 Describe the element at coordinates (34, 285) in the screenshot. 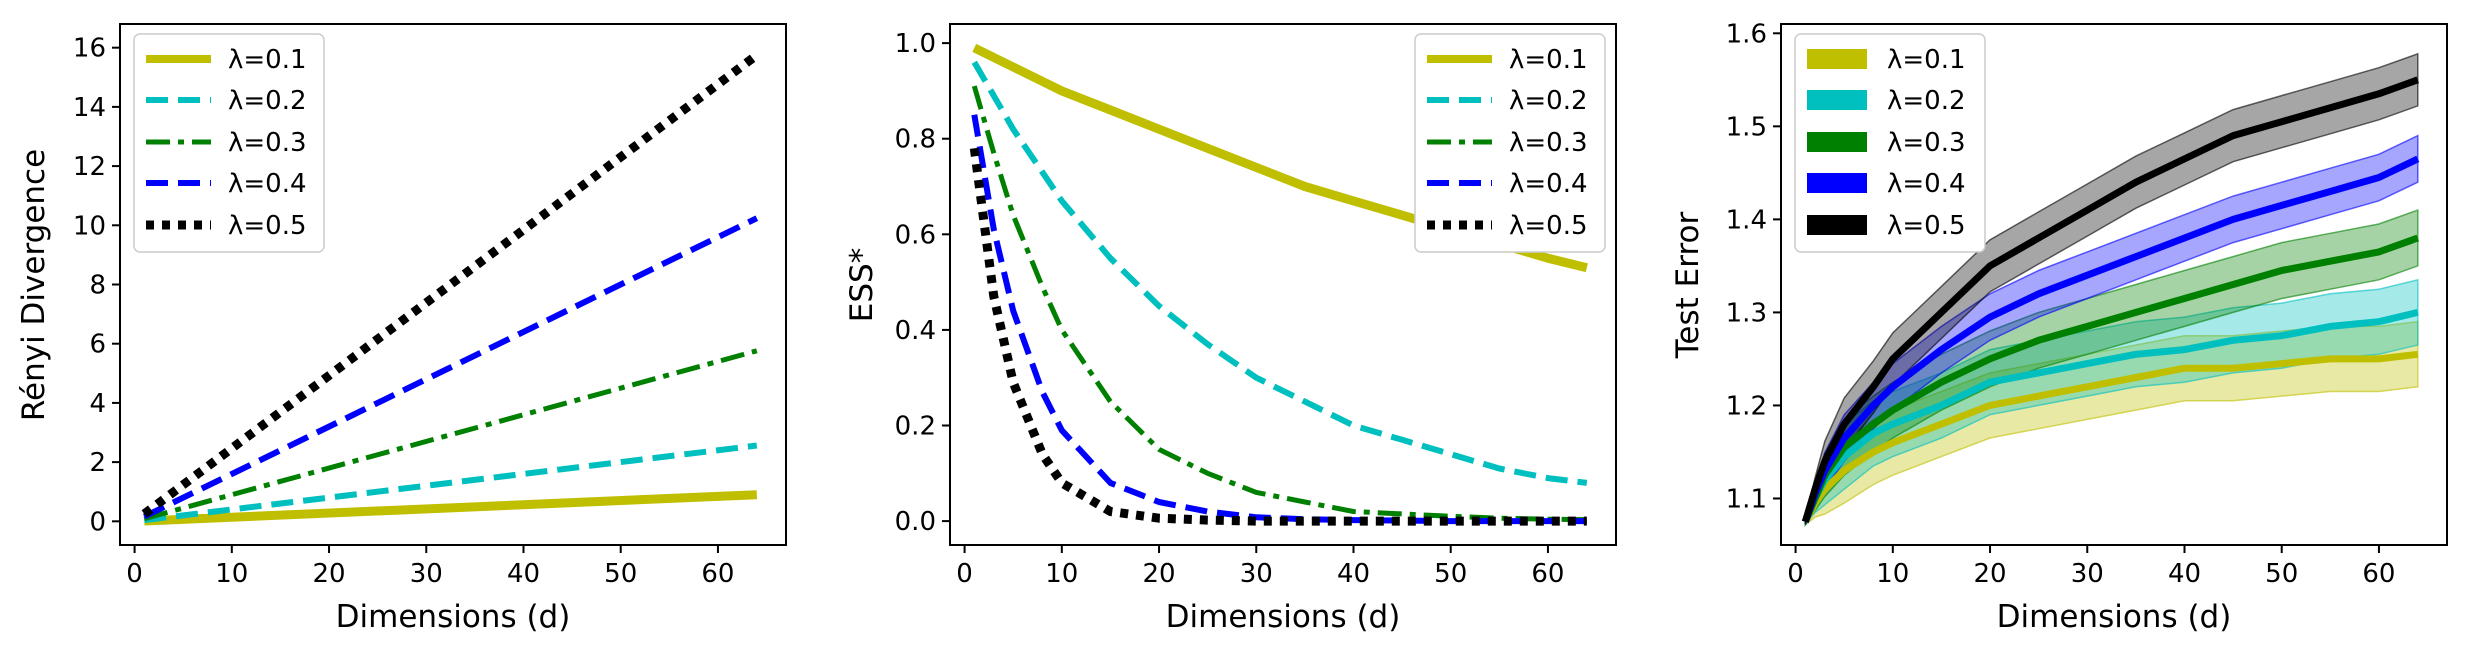

I see `y-axis-label: Rényi Divergence` at that location.